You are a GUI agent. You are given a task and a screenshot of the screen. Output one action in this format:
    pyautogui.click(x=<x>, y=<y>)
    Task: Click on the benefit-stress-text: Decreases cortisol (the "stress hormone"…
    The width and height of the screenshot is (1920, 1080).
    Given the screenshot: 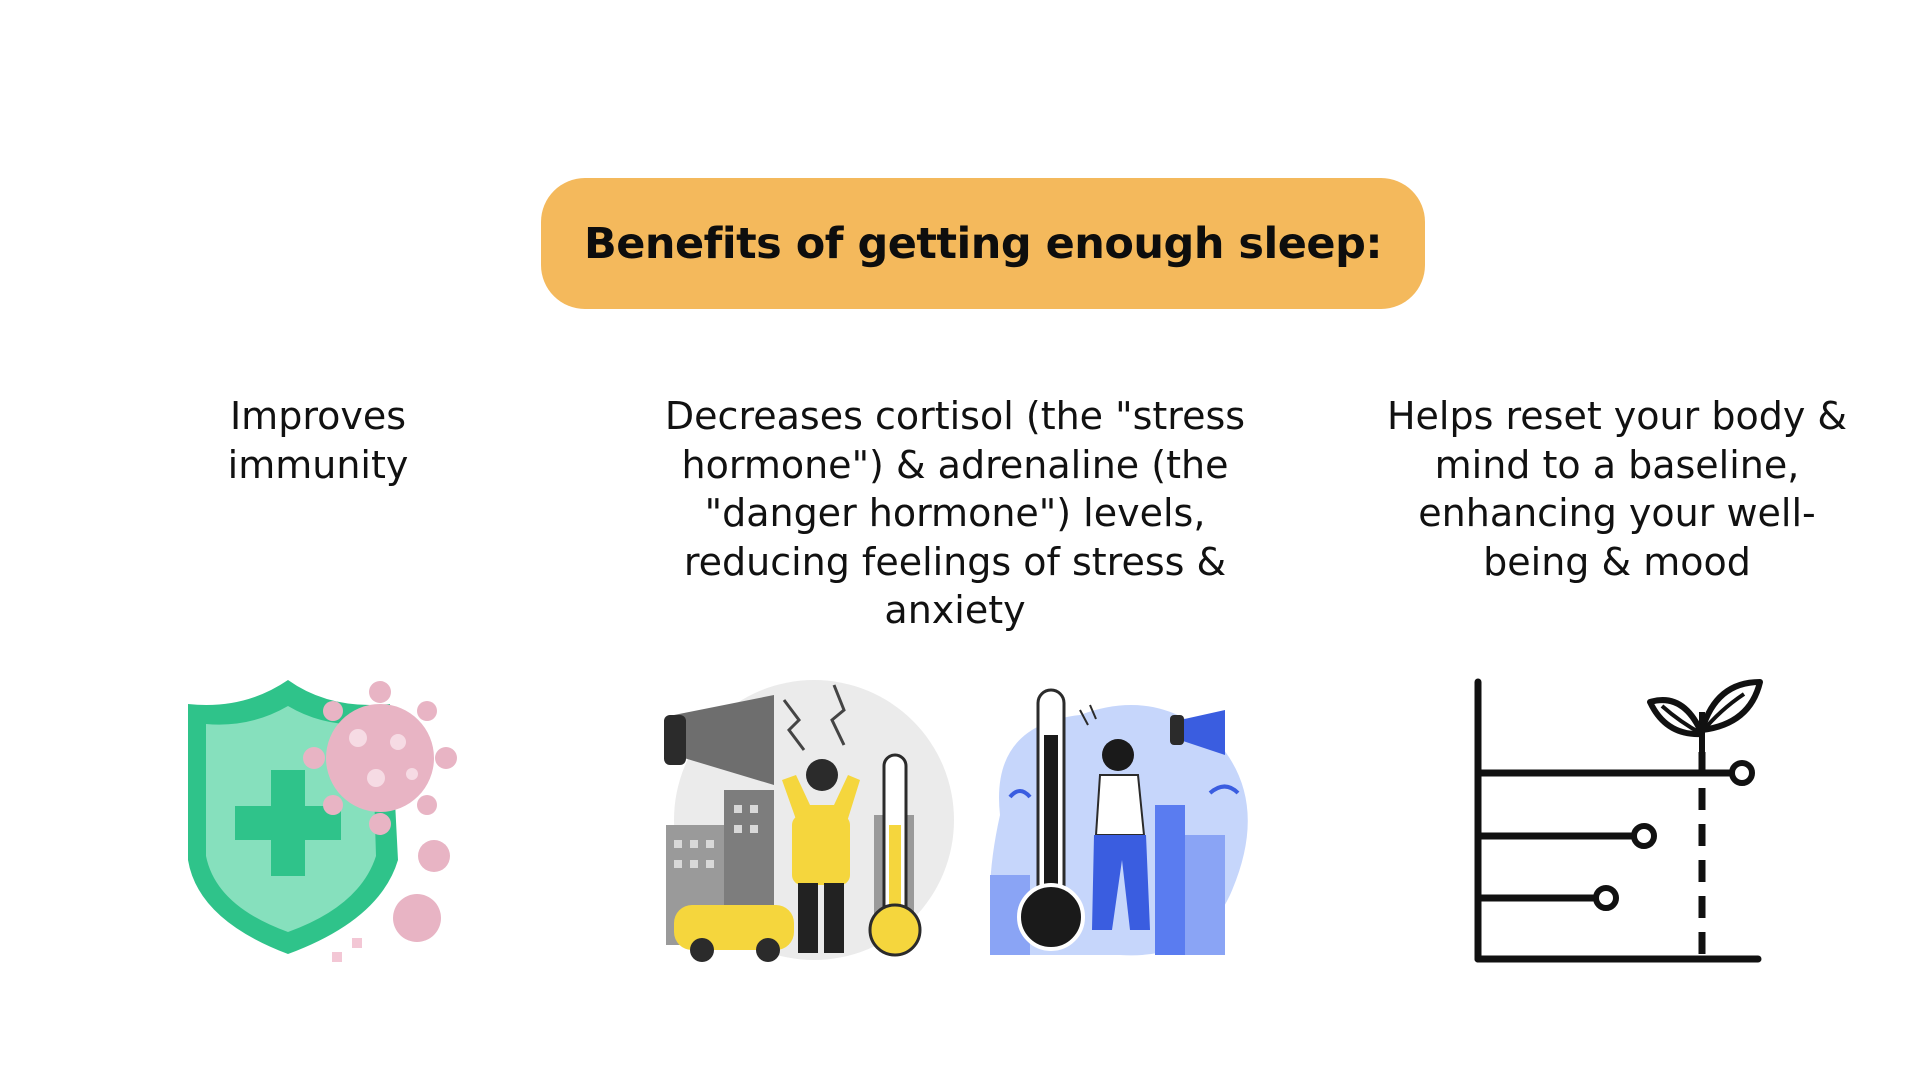 What is the action you would take?
    pyautogui.click(x=955, y=513)
    